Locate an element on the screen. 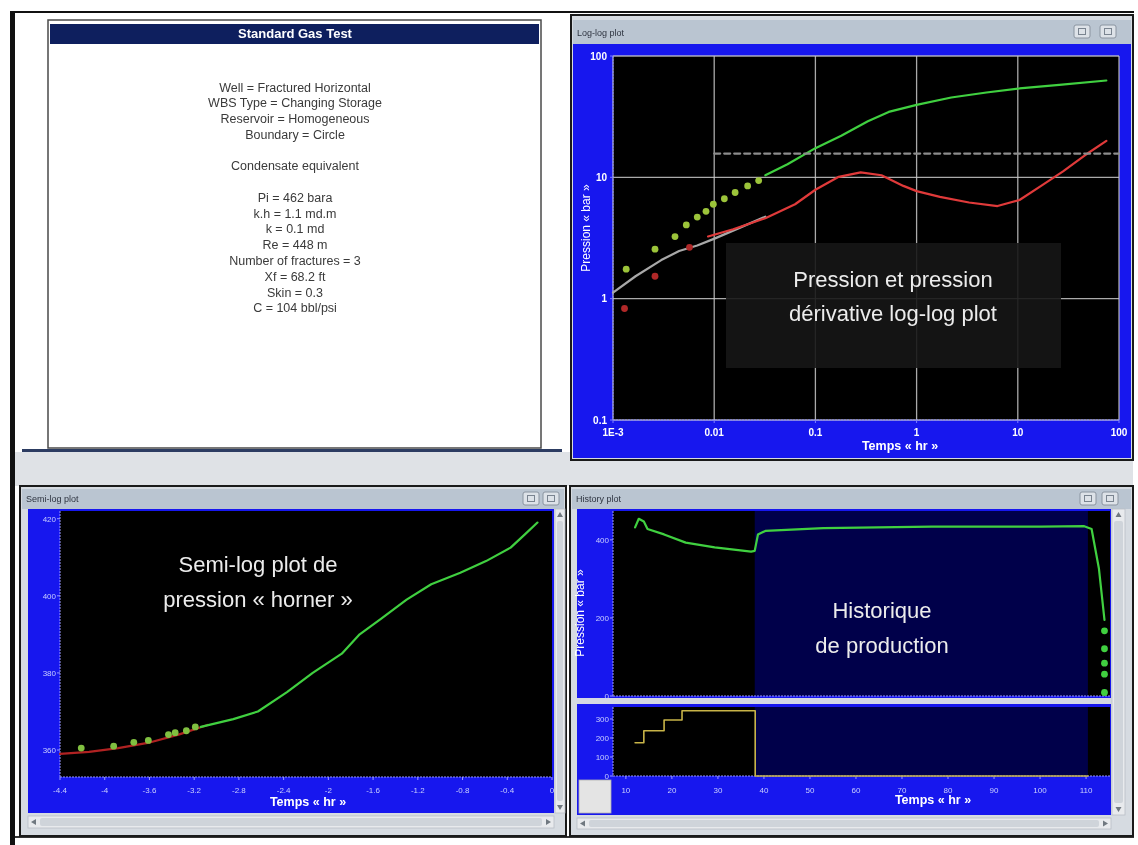 Image resolution: width=1138 pixels, height=845 pixels. text: Number of fractures = 3 is located at coordinates (295, 260).